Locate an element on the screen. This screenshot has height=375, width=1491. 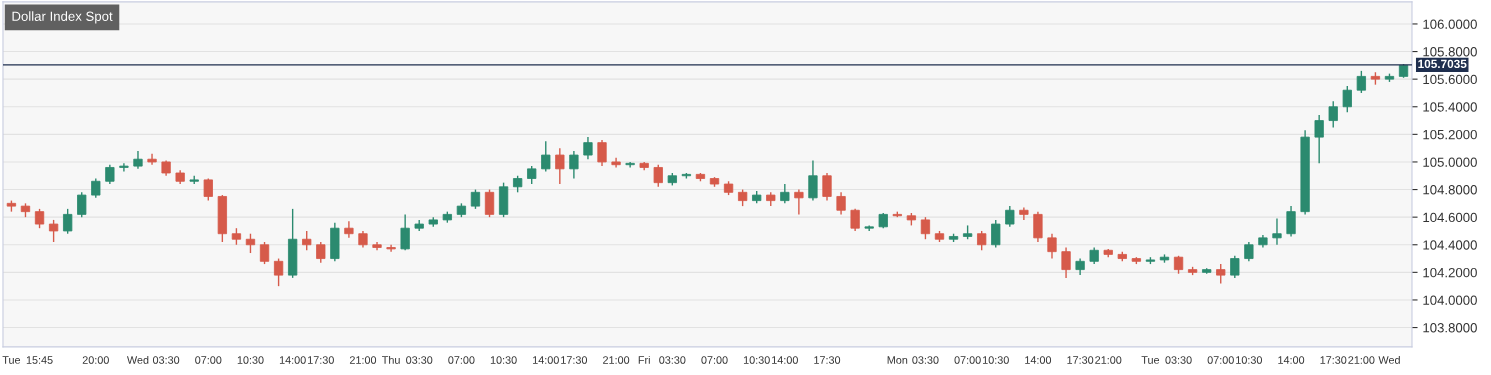
x-tick-label: Mon is located at coordinates (897, 360).